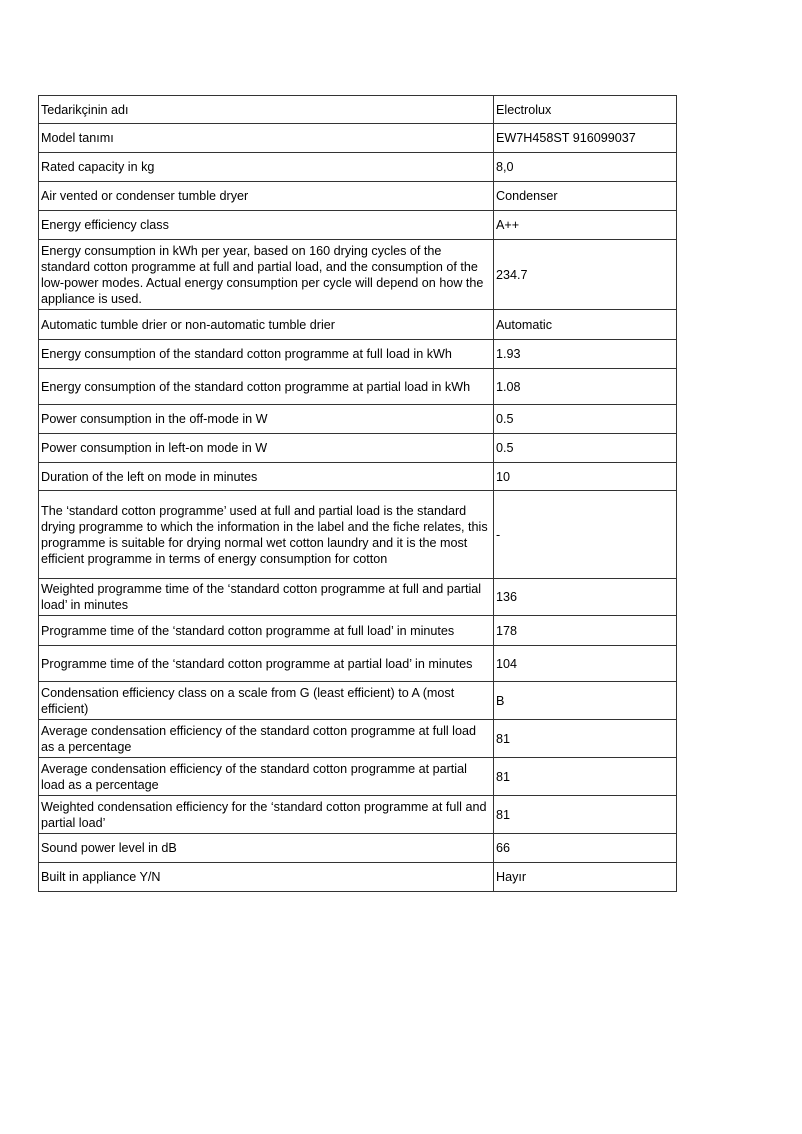  Describe the element at coordinates (585, 534) in the screenshot. I see `row-value: -` at that location.